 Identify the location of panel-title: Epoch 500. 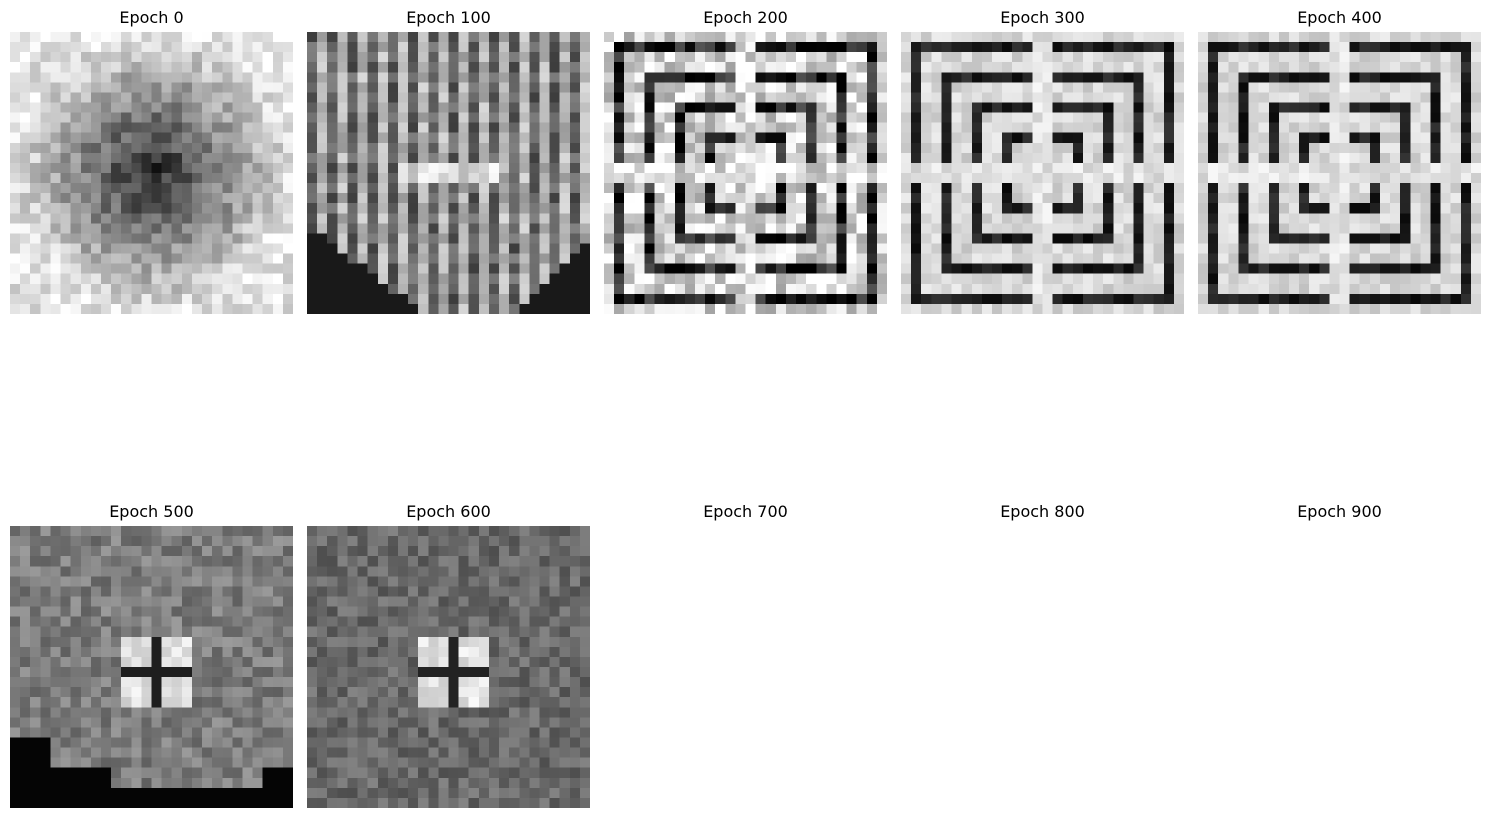
(151, 511).